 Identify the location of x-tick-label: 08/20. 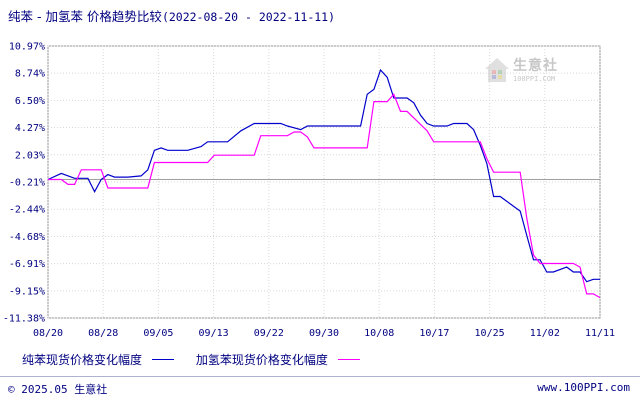
(48, 333).